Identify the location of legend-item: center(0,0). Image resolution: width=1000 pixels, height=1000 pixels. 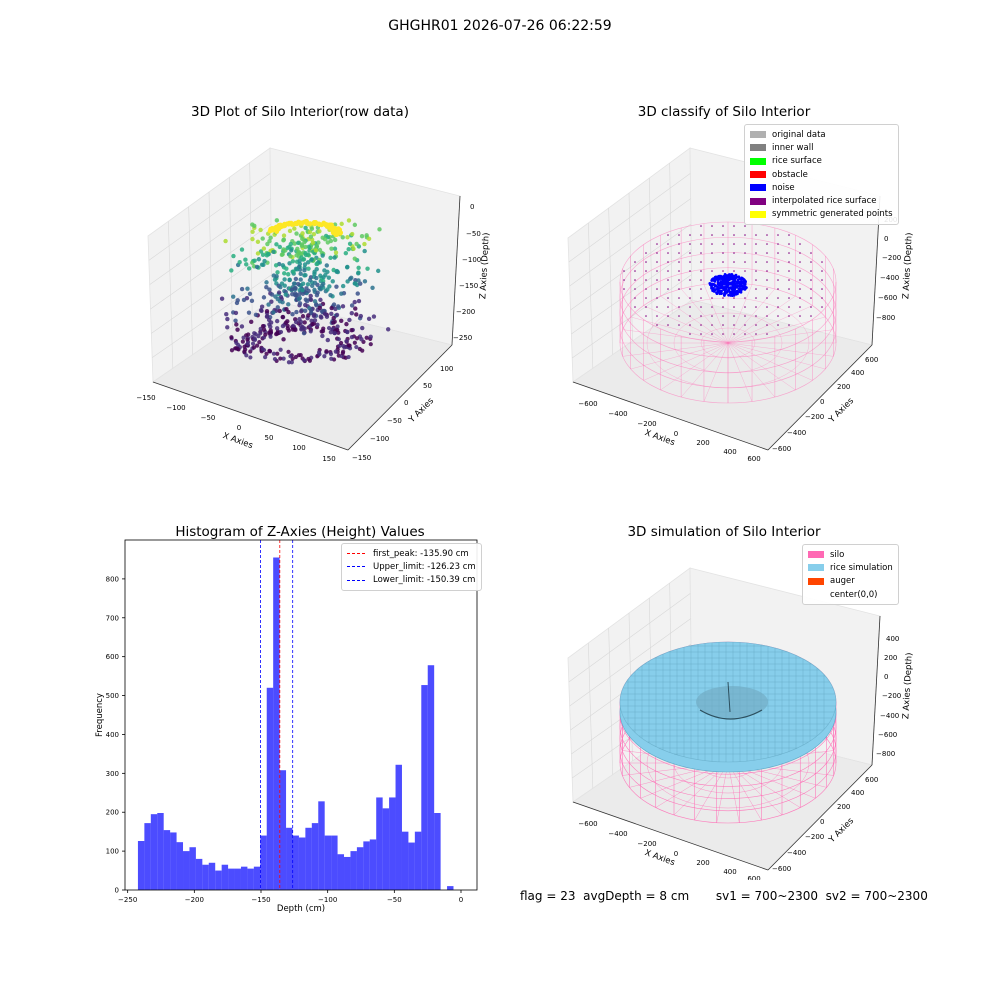
(850, 594).